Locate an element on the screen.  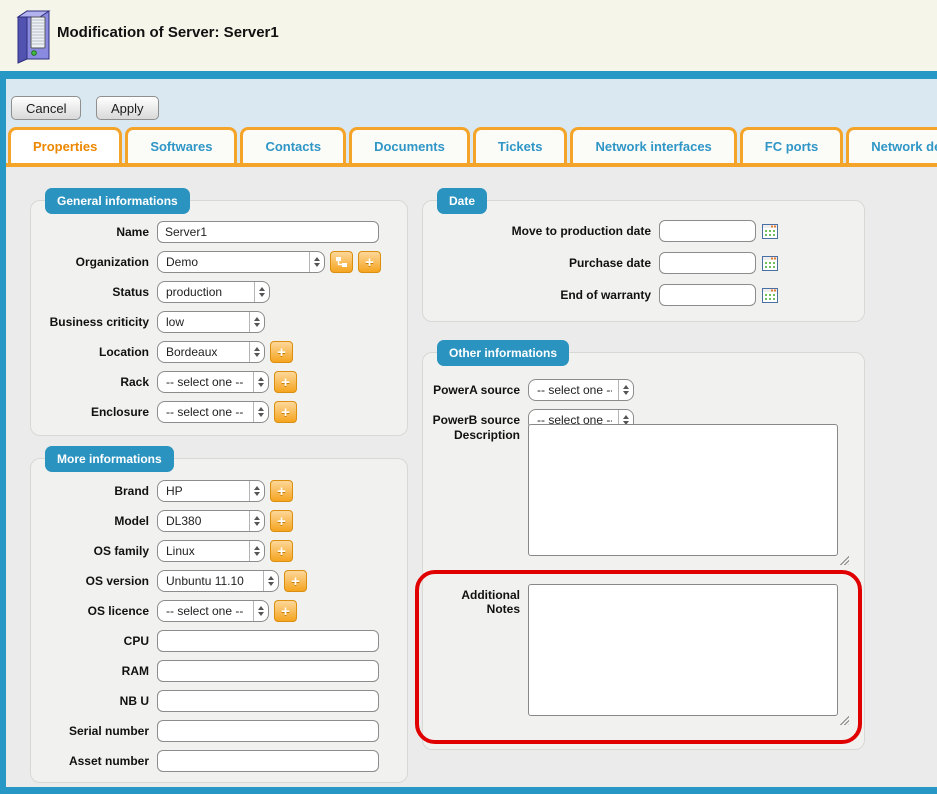
tab-contacts: Contacts is located at coordinates (293, 145).